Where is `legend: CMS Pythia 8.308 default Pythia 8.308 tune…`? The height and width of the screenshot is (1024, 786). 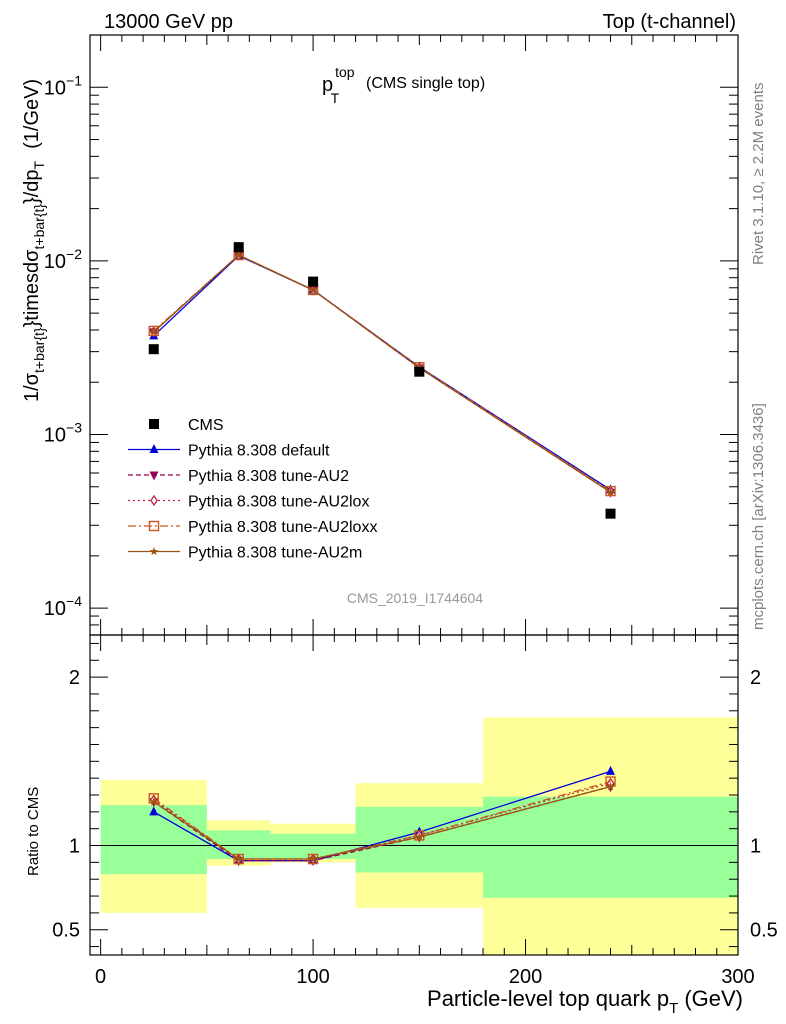 legend: CMS Pythia 8.308 default Pythia 8.308 tune… is located at coordinates (252, 489).